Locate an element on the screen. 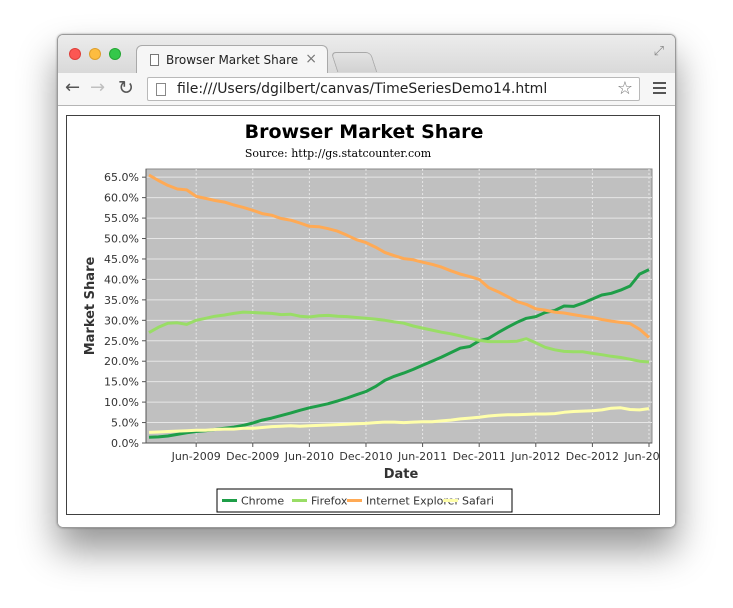  legend-box is located at coordinates (364, 500).